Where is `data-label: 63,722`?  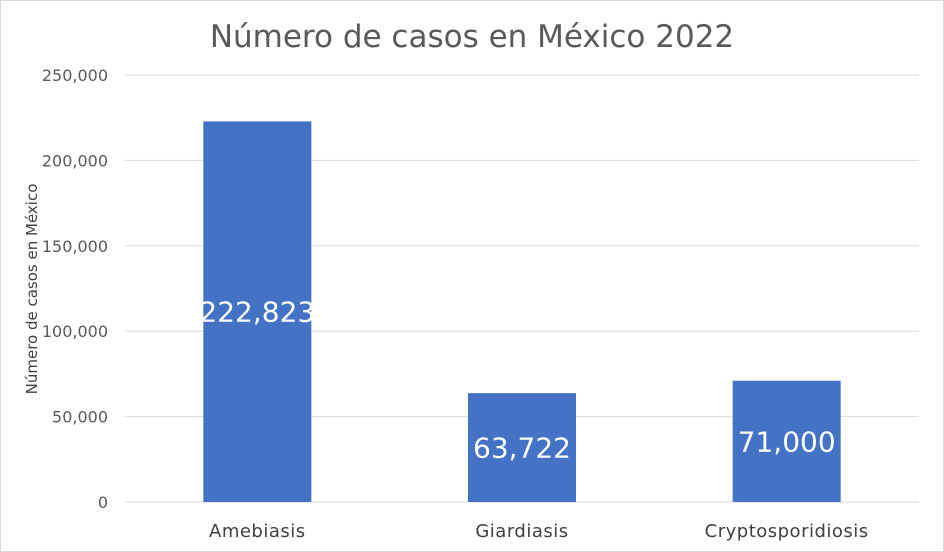
data-label: 63,722 is located at coordinates (522, 448).